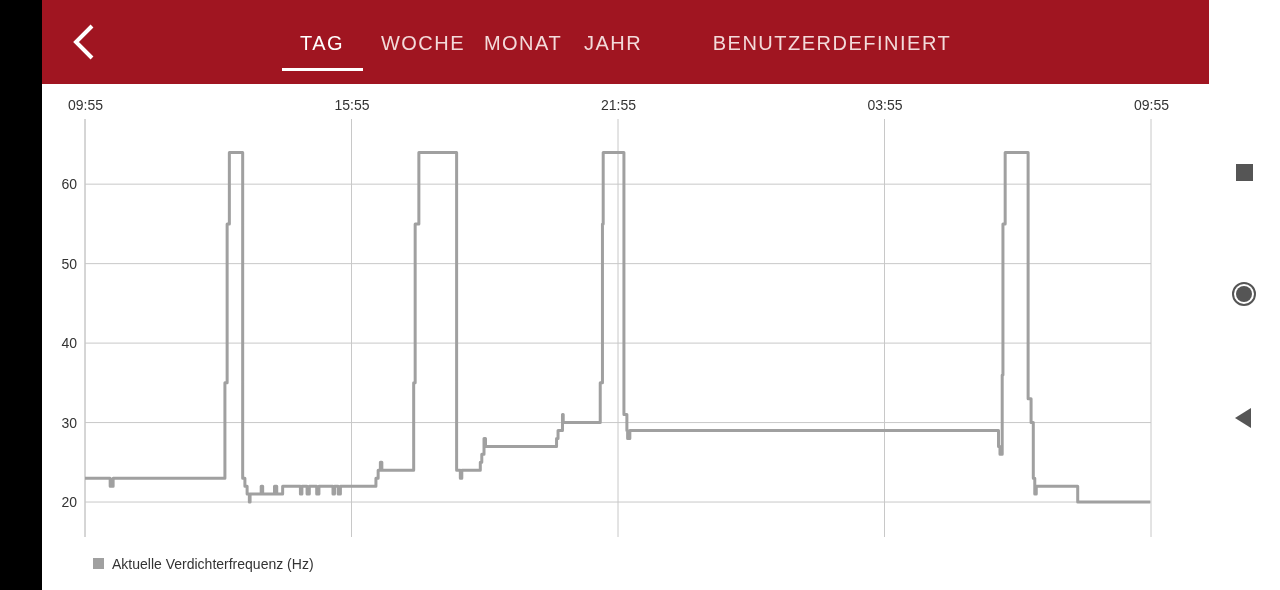 The image size is (1280, 590). I want to click on x-tick-label: 15:55, so click(352, 105).